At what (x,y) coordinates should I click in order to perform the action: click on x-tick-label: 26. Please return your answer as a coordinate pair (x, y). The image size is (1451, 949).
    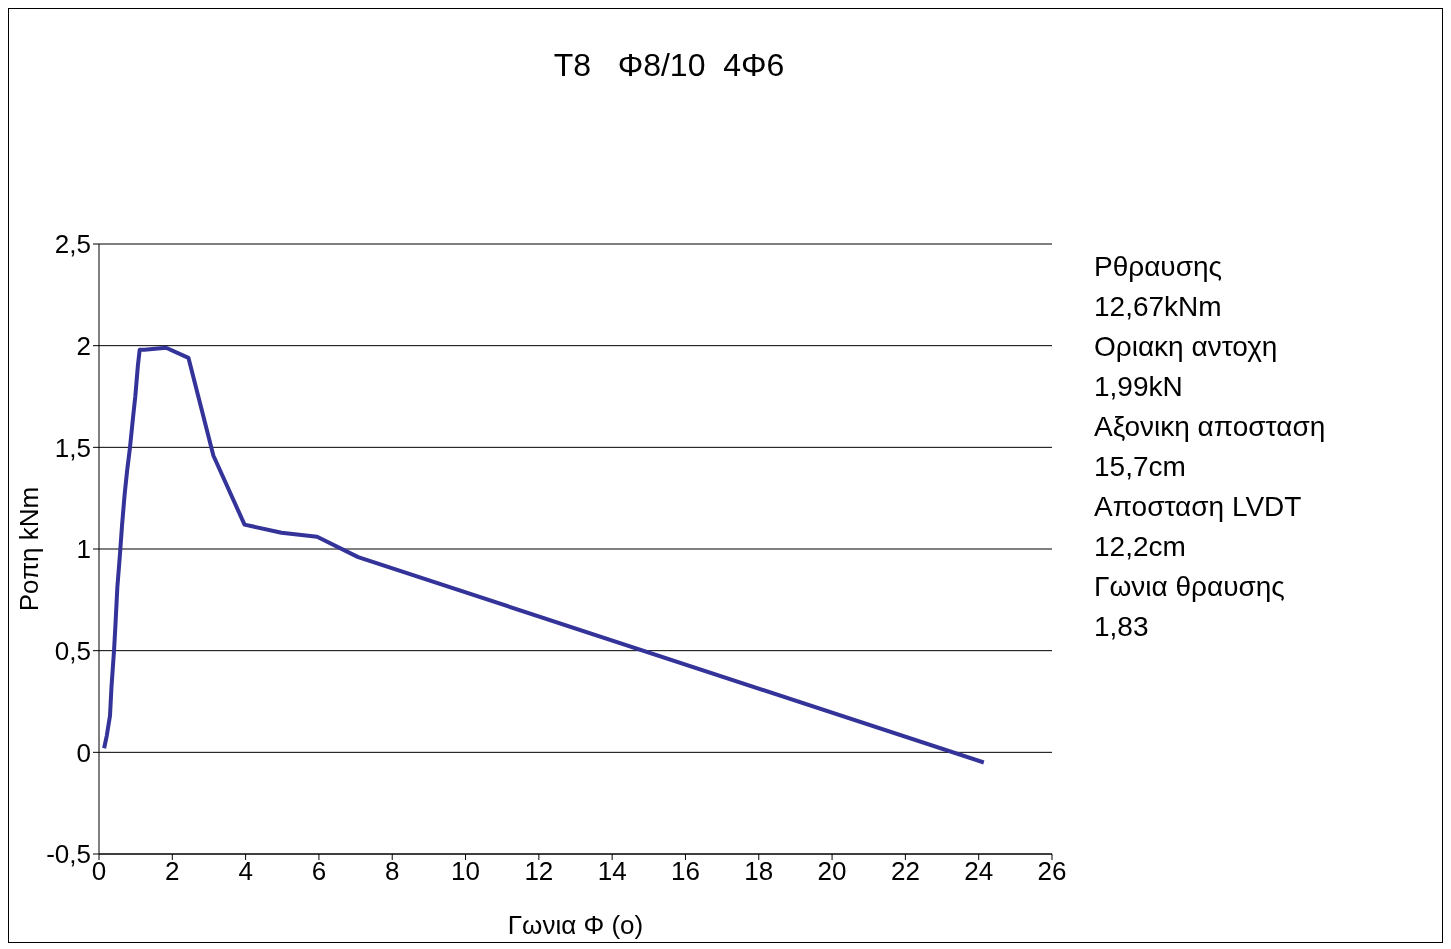
    Looking at the image, I should click on (1052, 871).